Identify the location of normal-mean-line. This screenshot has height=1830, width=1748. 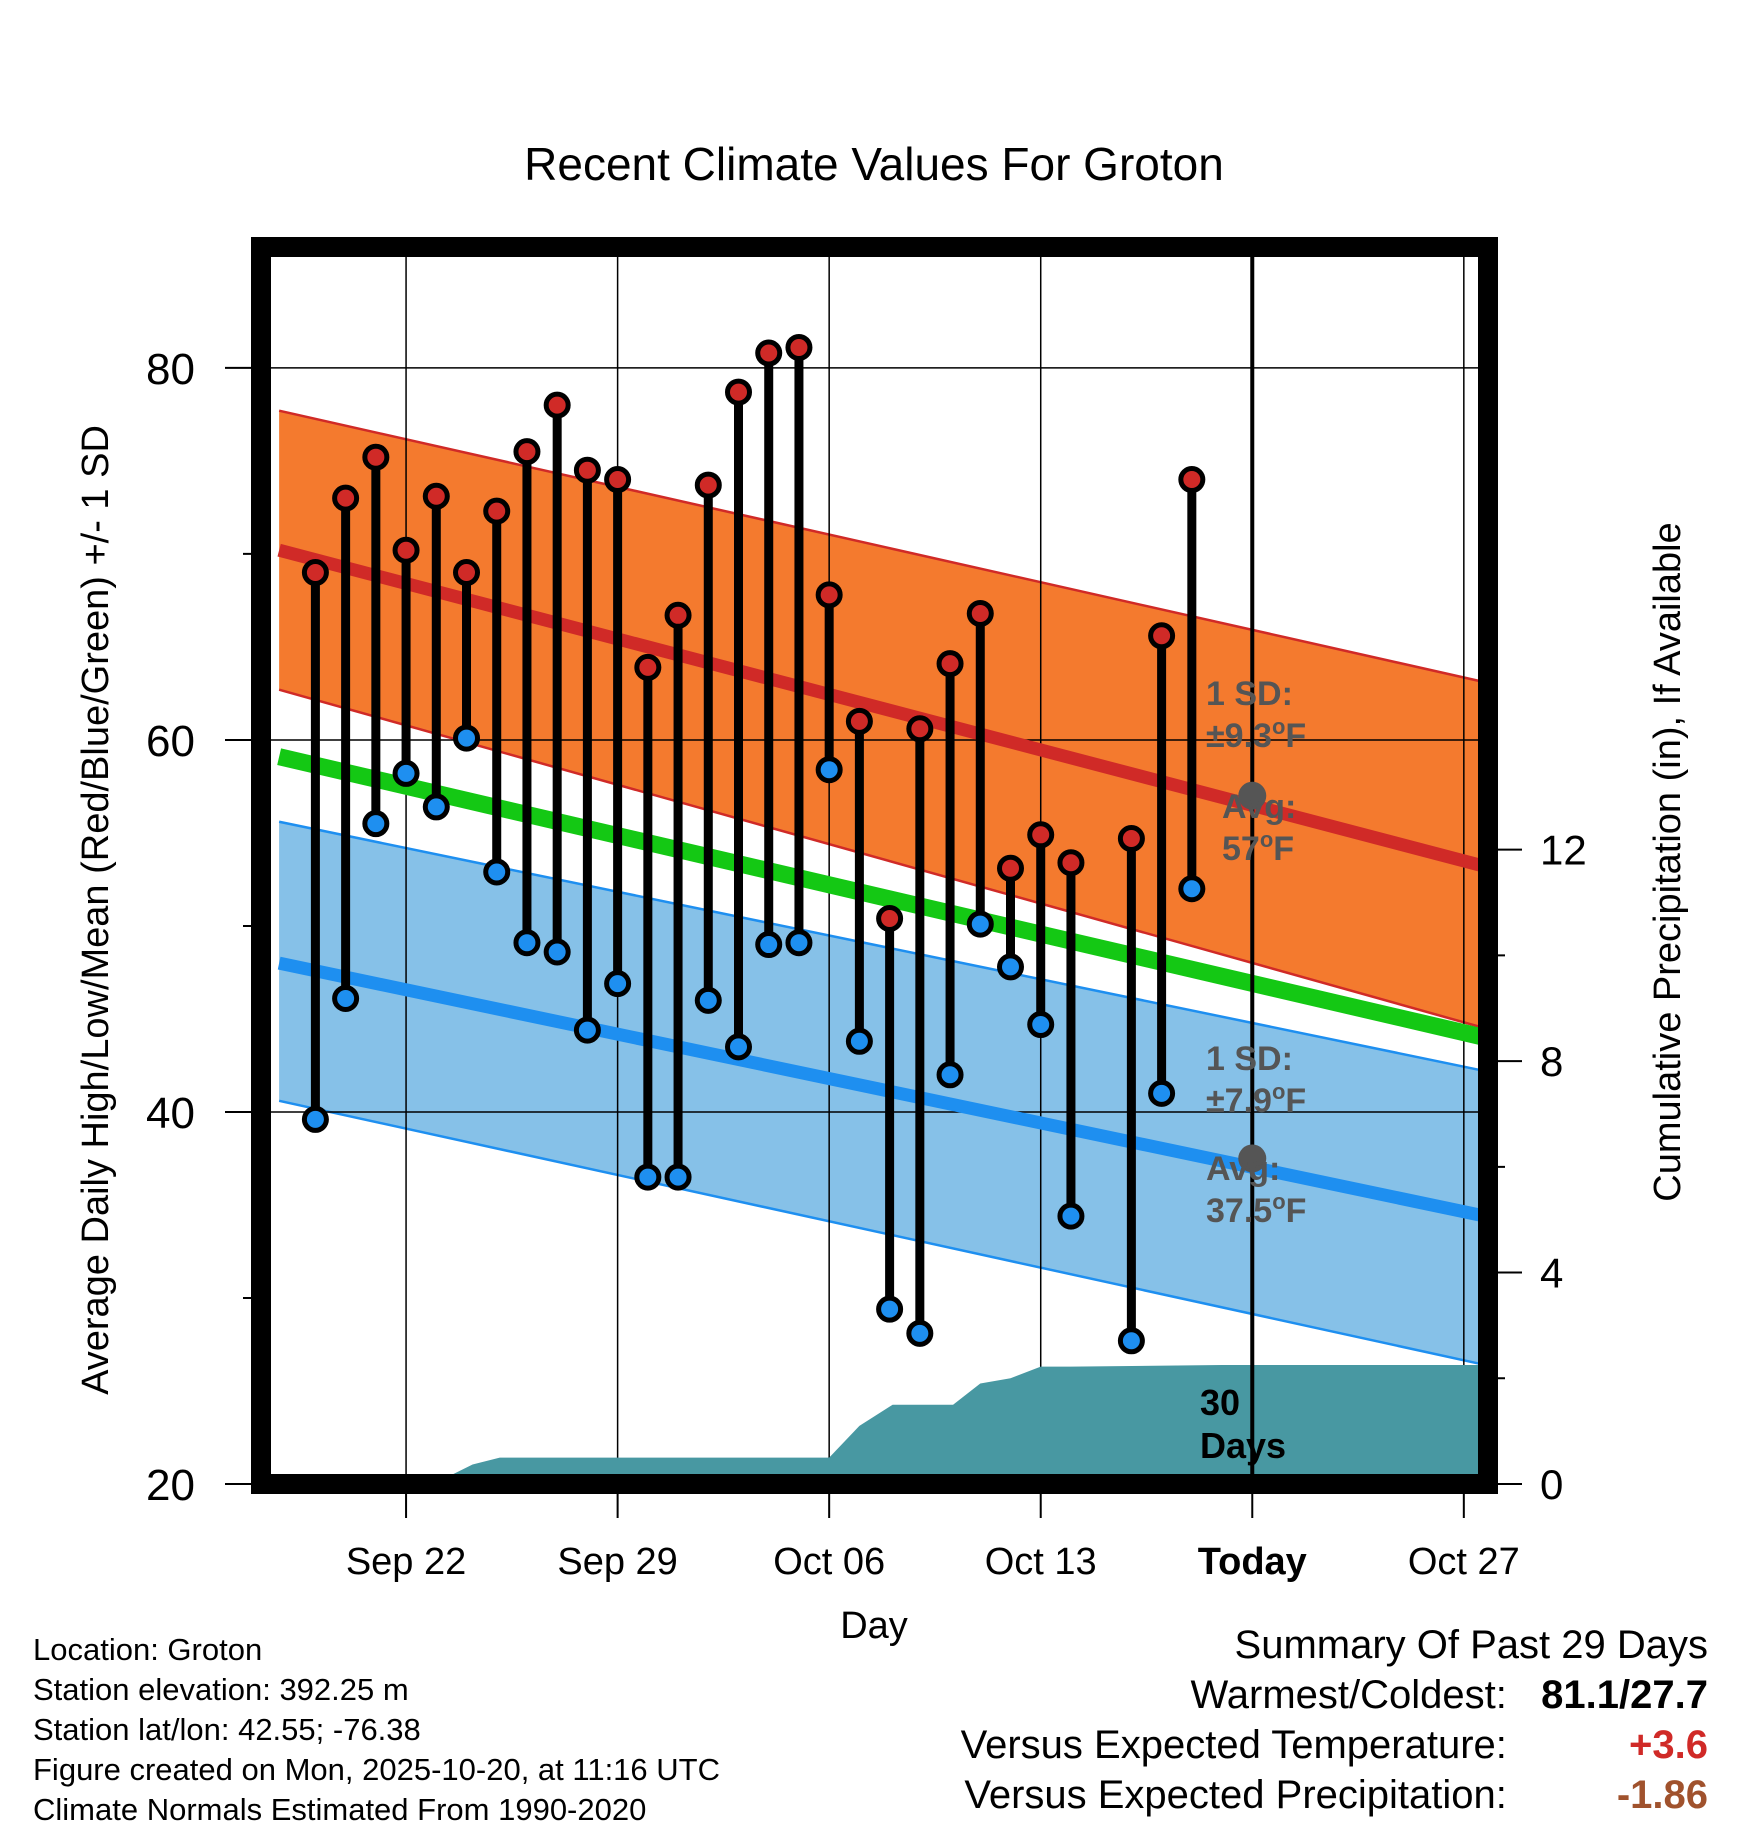
(882, 897).